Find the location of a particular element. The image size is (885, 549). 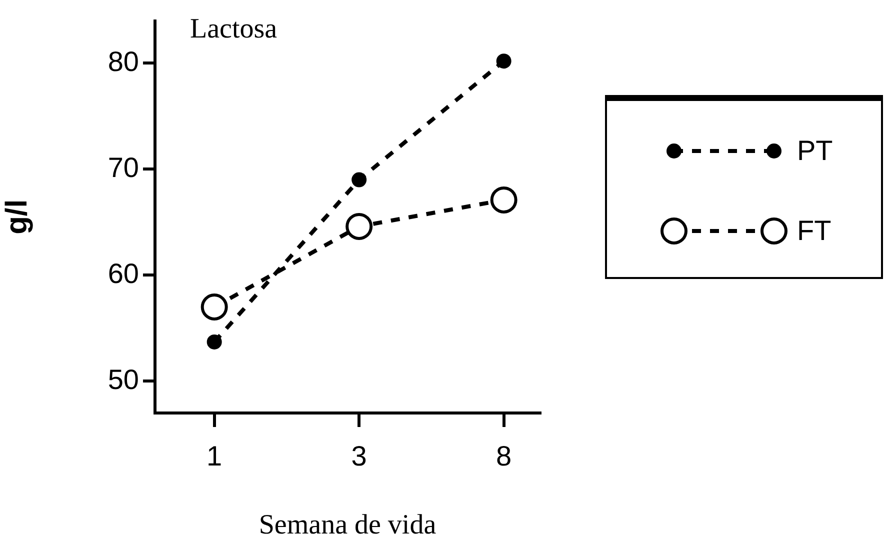

x-axis-title: Semana de vida is located at coordinates (347, 525).